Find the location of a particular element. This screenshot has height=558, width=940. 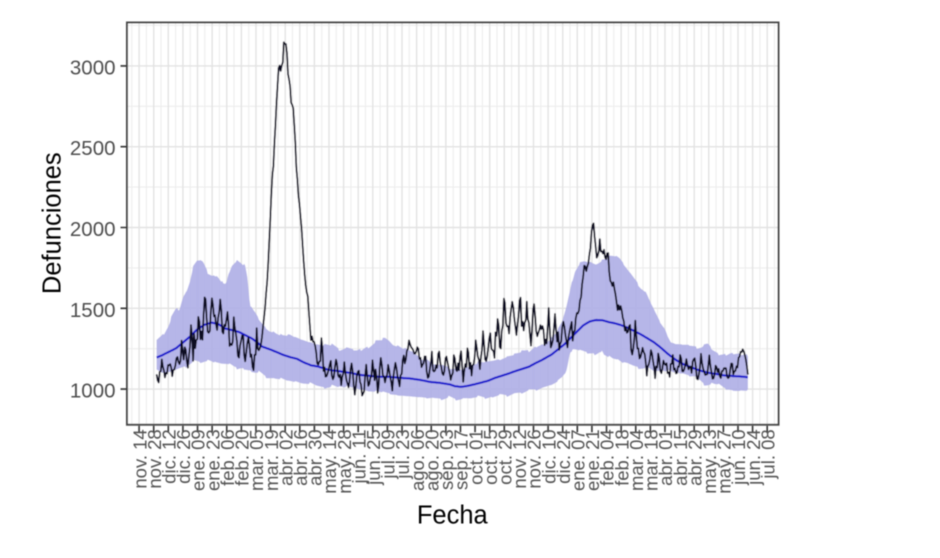

svg-text: 2000 is located at coordinates (93, 229).